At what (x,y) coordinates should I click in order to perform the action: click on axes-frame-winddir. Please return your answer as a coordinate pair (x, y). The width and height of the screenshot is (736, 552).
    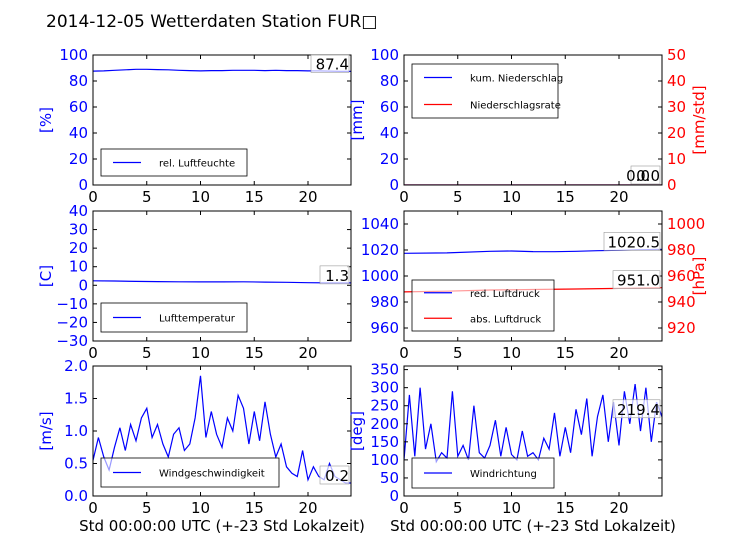
    Looking at the image, I should click on (533, 431).